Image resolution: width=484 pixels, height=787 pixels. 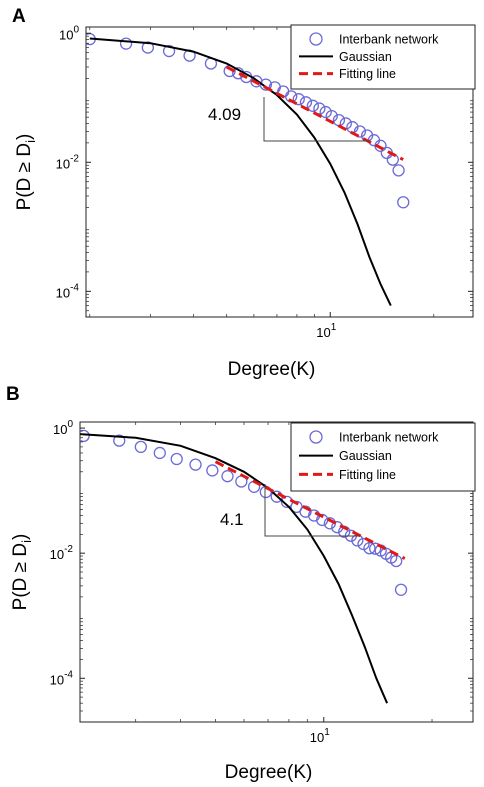 I want to click on panel-label: A, so click(x=19, y=16).